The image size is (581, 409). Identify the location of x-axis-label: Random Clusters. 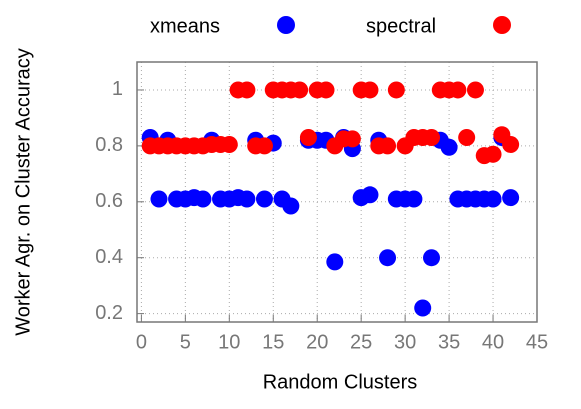
(340, 382).